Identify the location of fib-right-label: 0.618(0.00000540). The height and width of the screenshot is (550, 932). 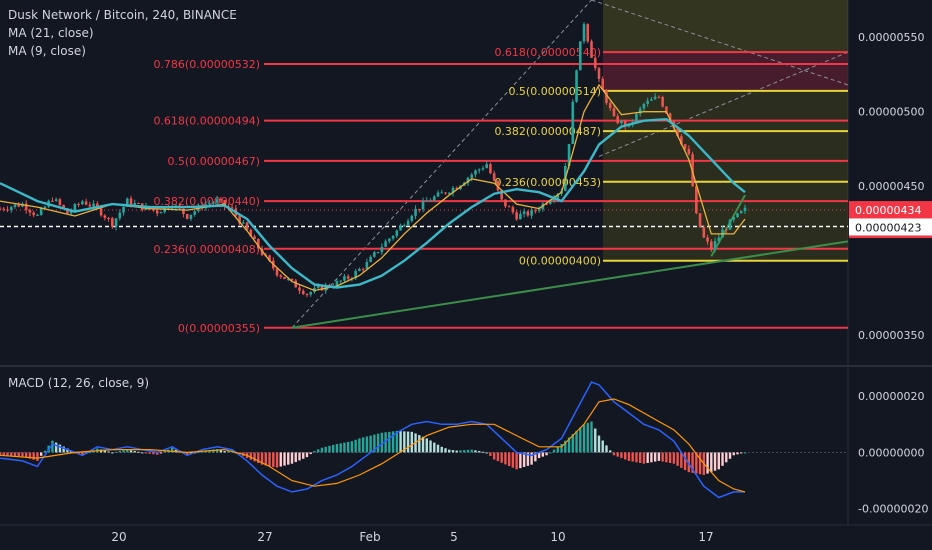
(547, 52).